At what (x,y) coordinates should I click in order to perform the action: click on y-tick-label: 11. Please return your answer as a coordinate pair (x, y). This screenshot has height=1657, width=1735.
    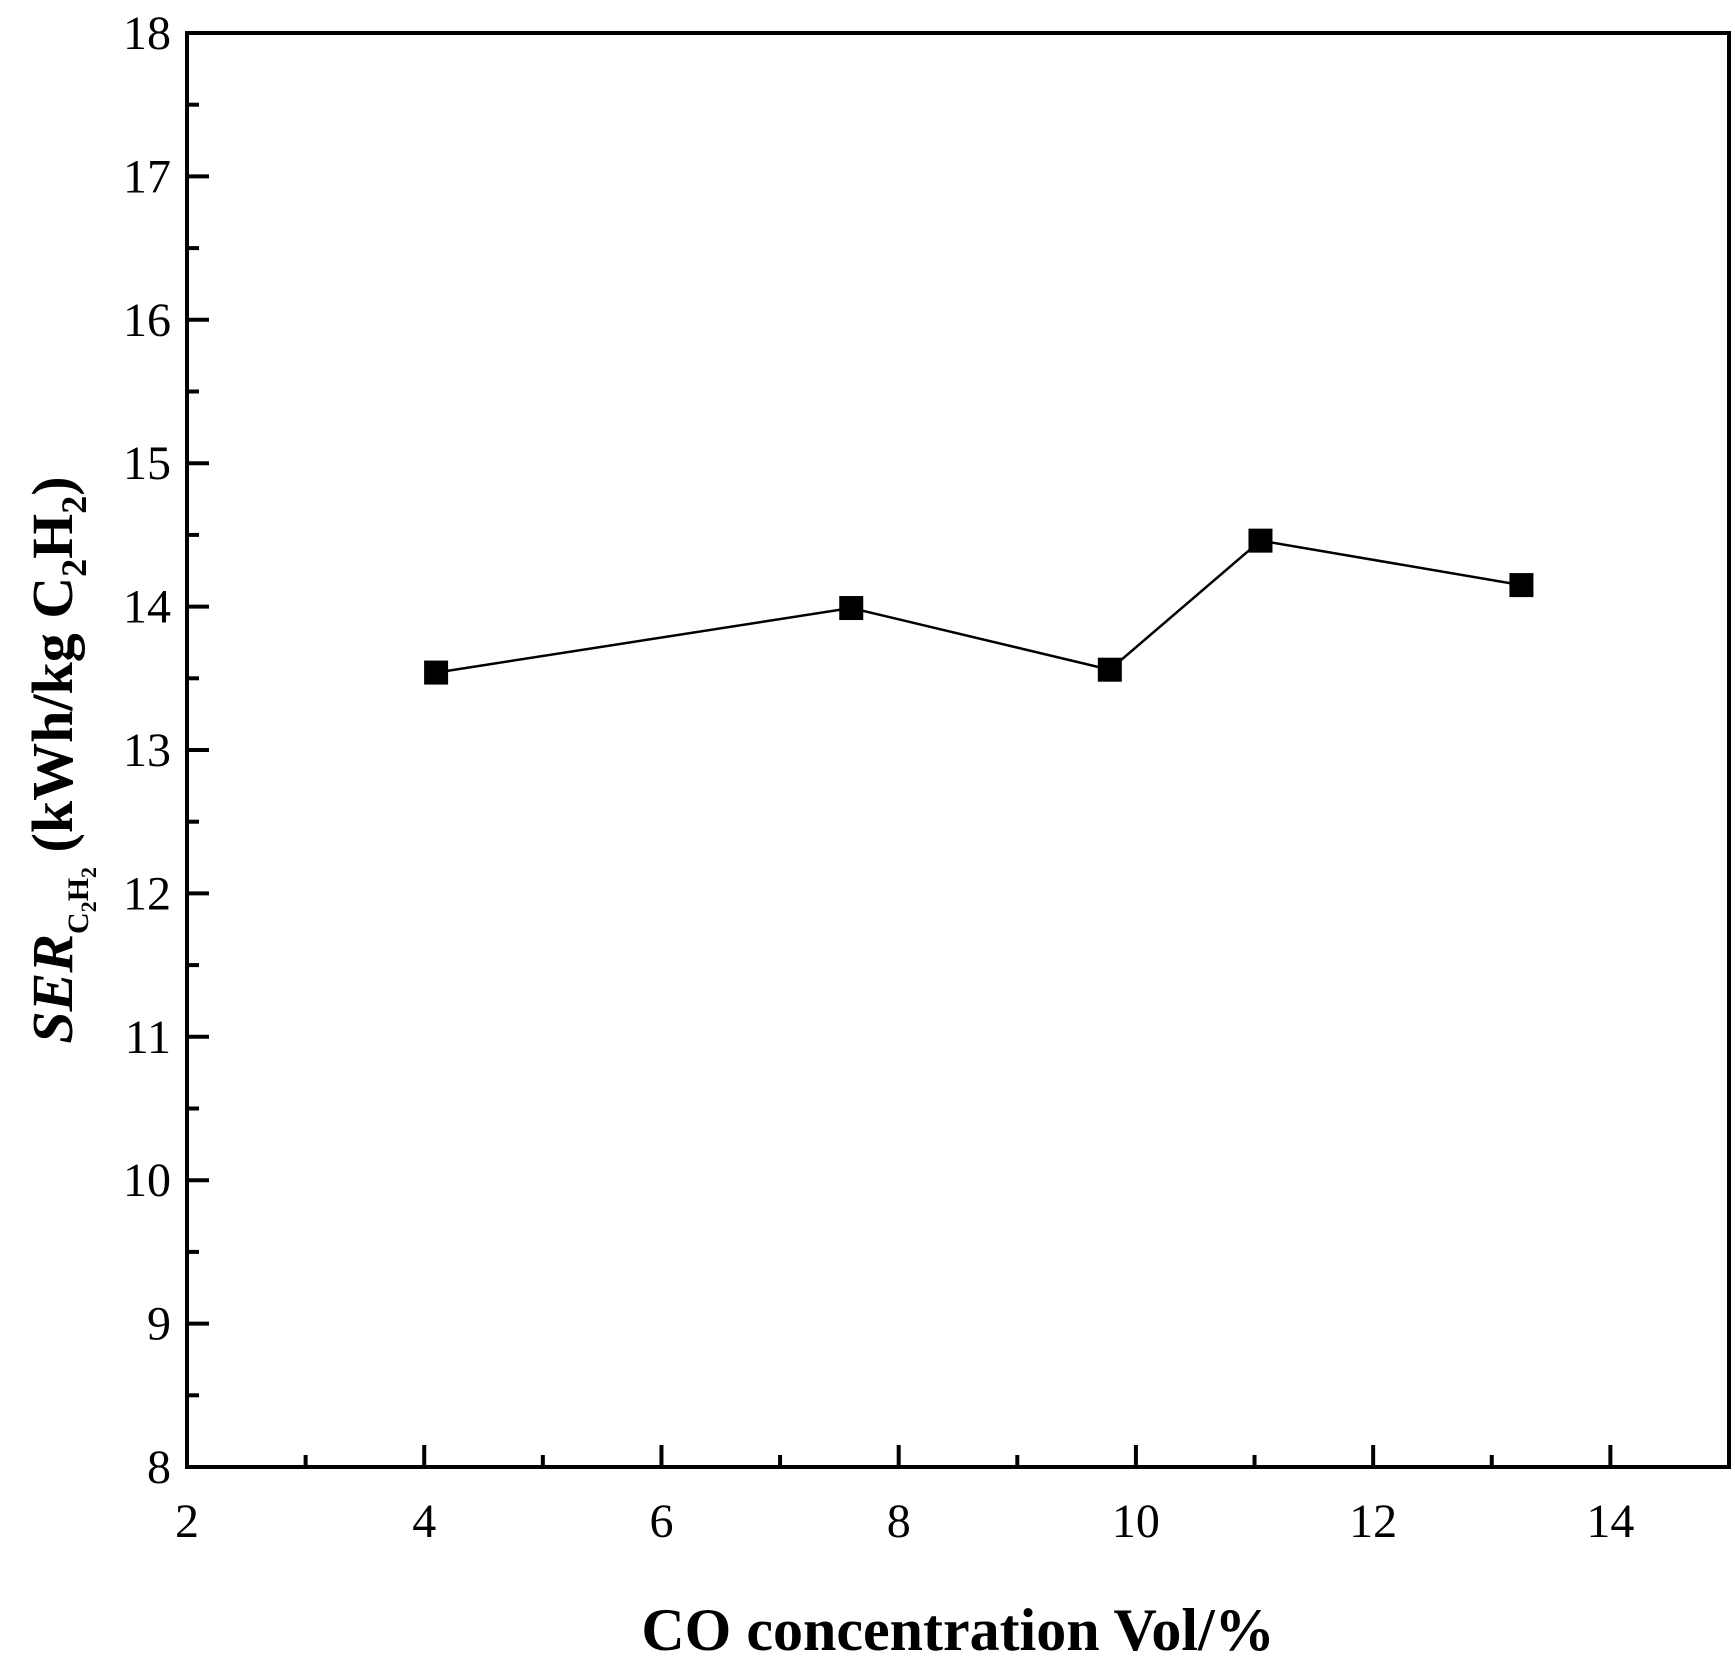
    Looking at the image, I should click on (148, 1037).